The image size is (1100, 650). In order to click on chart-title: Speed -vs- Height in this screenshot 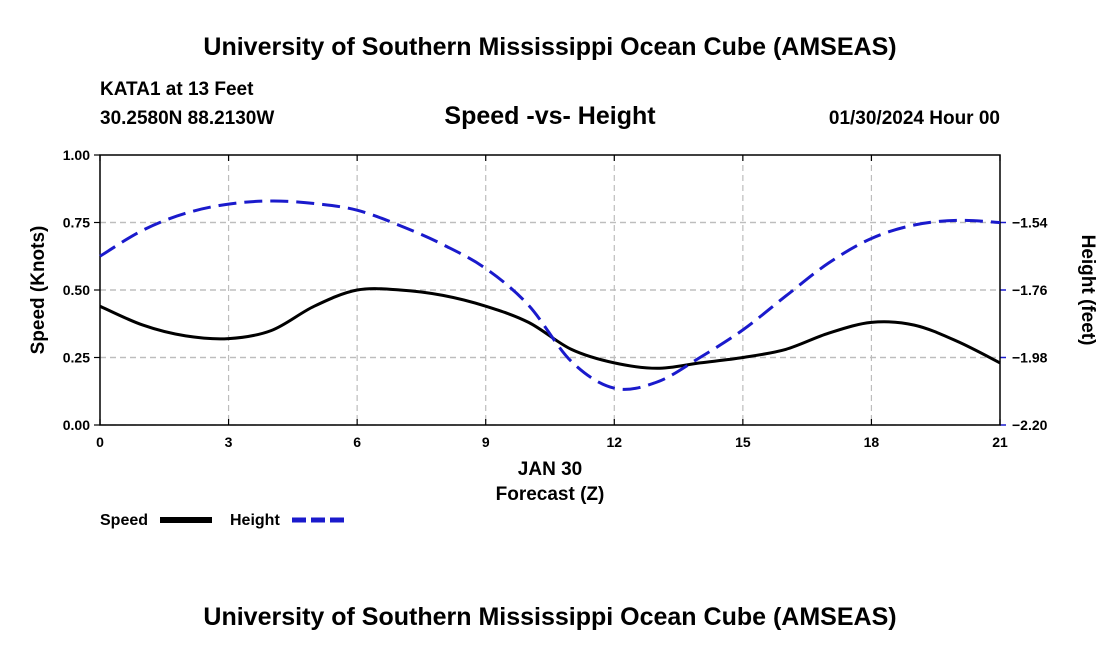, I will do `click(550, 116)`.